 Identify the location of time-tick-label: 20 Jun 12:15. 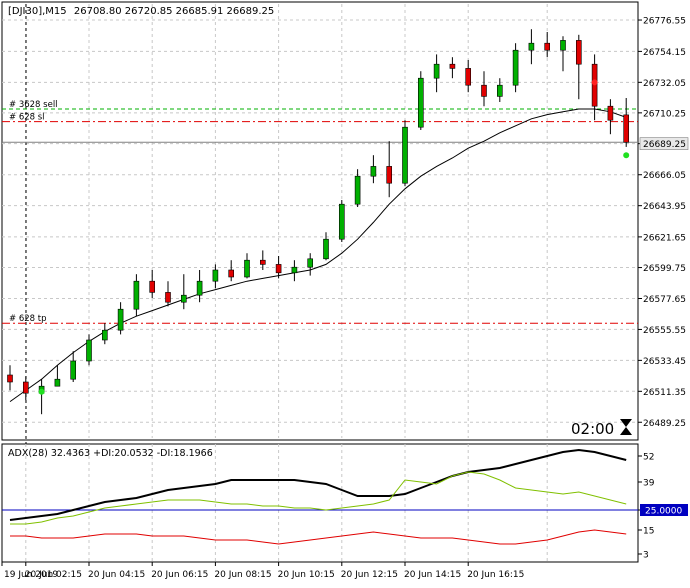
(369, 575).